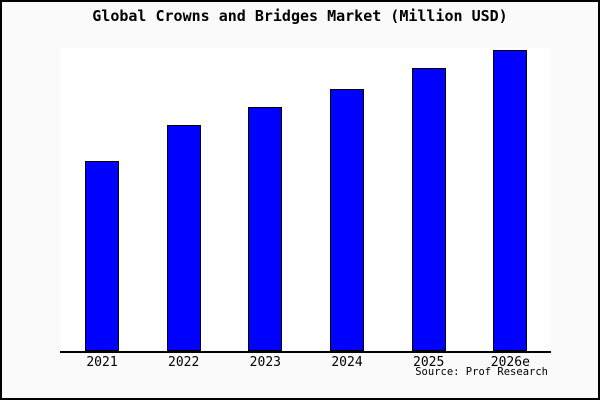 The width and height of the screenshot is (600, 400). Describe the element at coordinates (510, 200) in the screenshot. I see `bar-2026e` at that location.